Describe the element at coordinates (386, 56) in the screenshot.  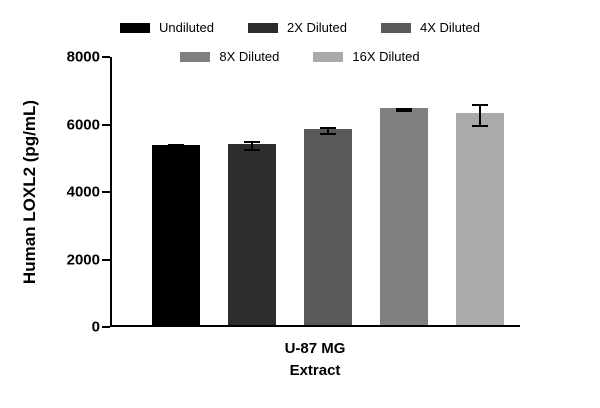
I see `legend-label: 16X Diluted` at that location.